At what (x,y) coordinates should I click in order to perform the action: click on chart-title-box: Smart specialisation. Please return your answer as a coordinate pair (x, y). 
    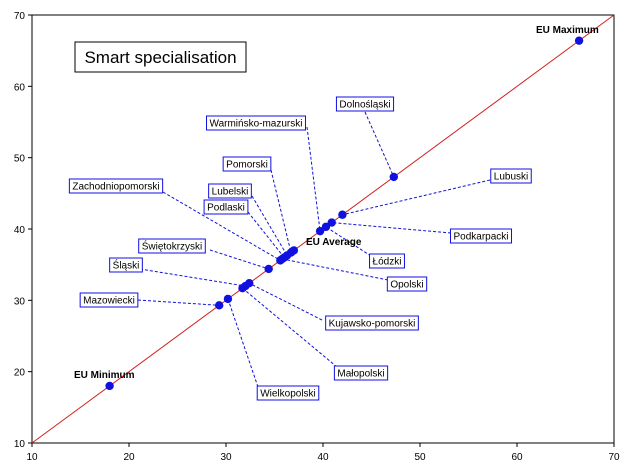
    Looking at the image, I should click on (160, 57).